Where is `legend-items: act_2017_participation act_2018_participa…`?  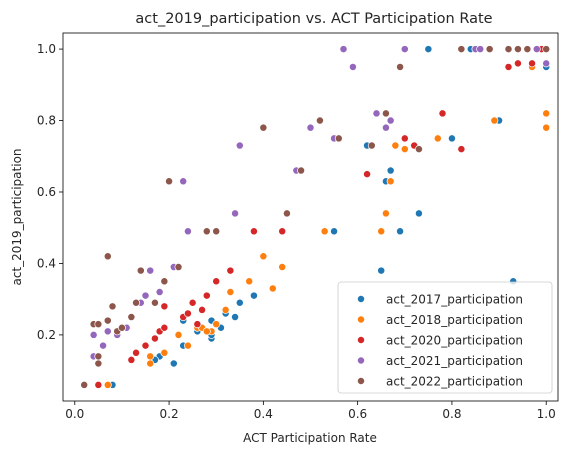
legend-items: act_2017_participation act_2018_participa… is located at coordinates (440, 341).